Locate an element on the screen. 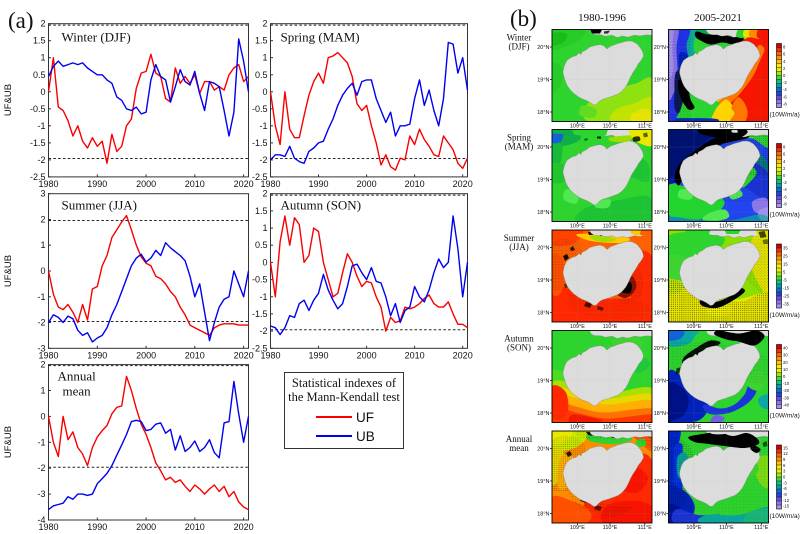  svg-text: Spring (MAM) is located at coordinates (320, 37).